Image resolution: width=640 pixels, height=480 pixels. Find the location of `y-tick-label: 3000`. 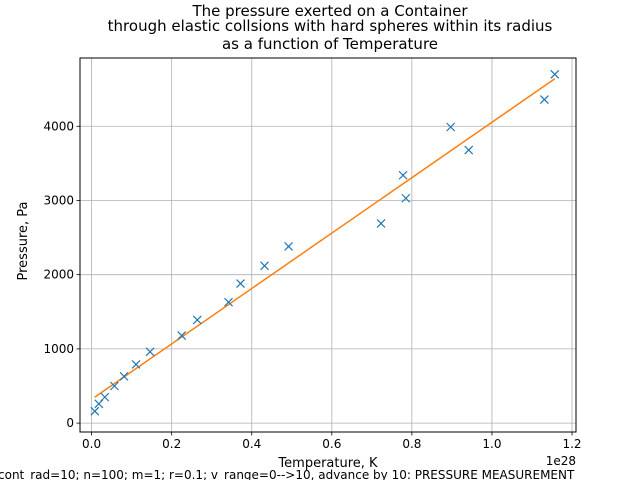

y-tick-label: 3000 is located at coordinates (58, 200).